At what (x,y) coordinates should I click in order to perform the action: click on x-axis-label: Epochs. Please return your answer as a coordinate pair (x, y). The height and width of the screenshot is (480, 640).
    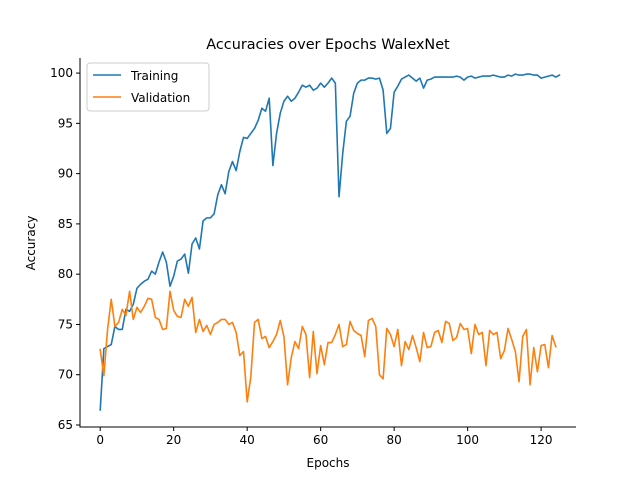
    Looking at the image, I should click on (328, 463).